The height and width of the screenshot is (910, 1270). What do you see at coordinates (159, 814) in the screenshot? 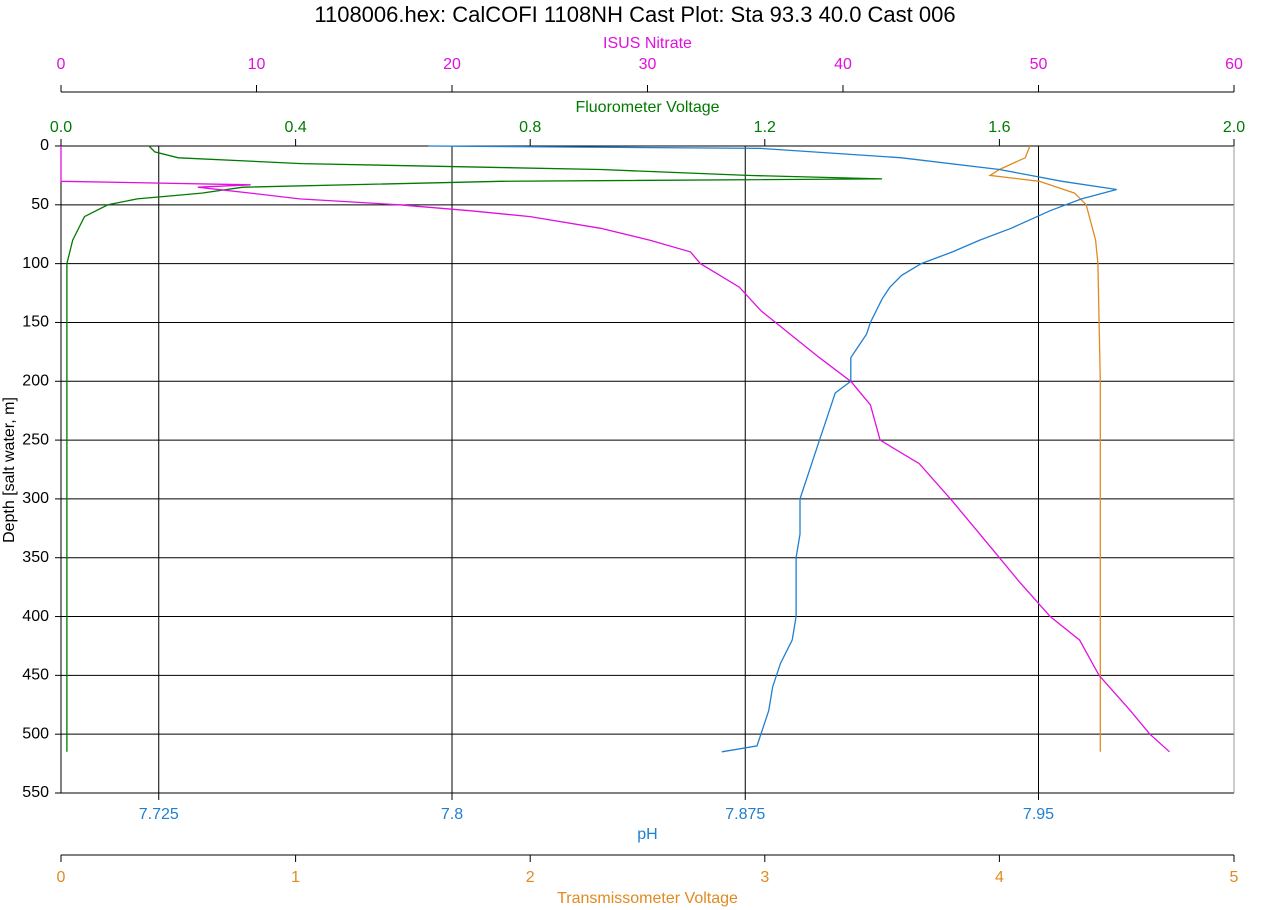
I see `x-tick-label: 7.725` at bounding box center [159, 814].